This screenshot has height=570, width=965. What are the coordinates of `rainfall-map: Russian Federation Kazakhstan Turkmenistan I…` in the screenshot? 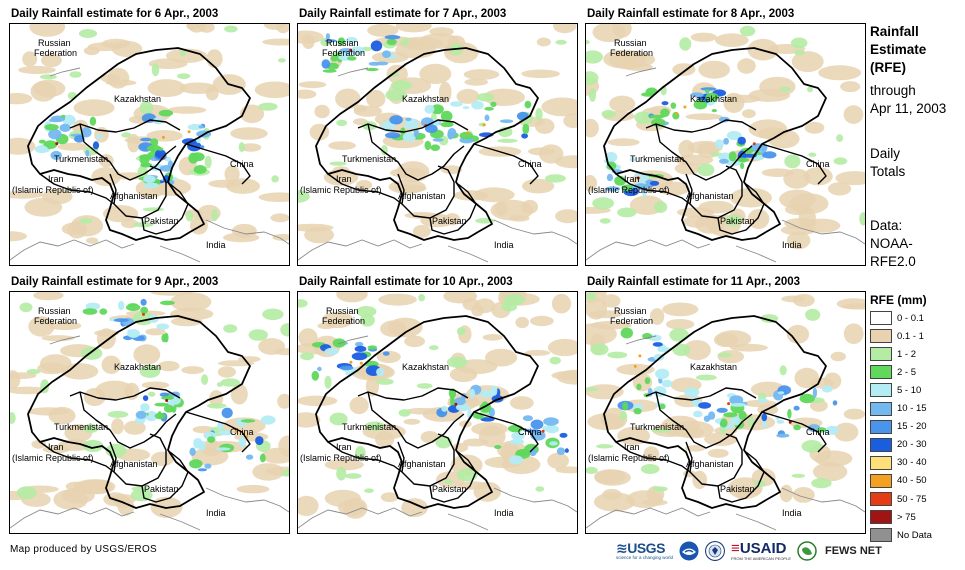 It's located at (725, 144).